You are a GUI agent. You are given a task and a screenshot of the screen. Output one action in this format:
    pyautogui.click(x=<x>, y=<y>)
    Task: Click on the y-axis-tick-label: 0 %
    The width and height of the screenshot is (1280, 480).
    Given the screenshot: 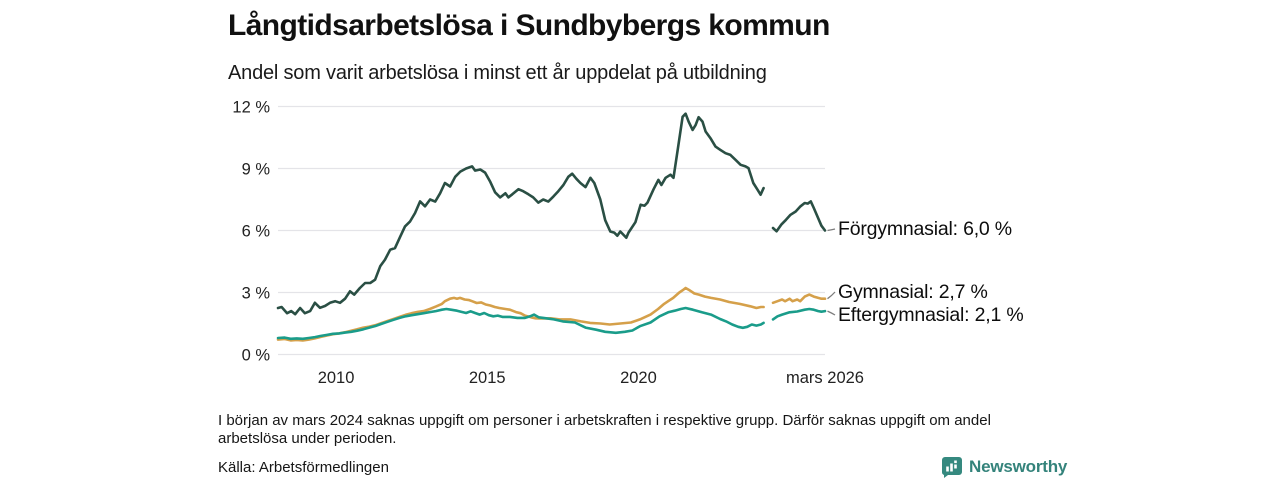 What is the action you would take?
    pyautogui.click(x=256, y=356)
    